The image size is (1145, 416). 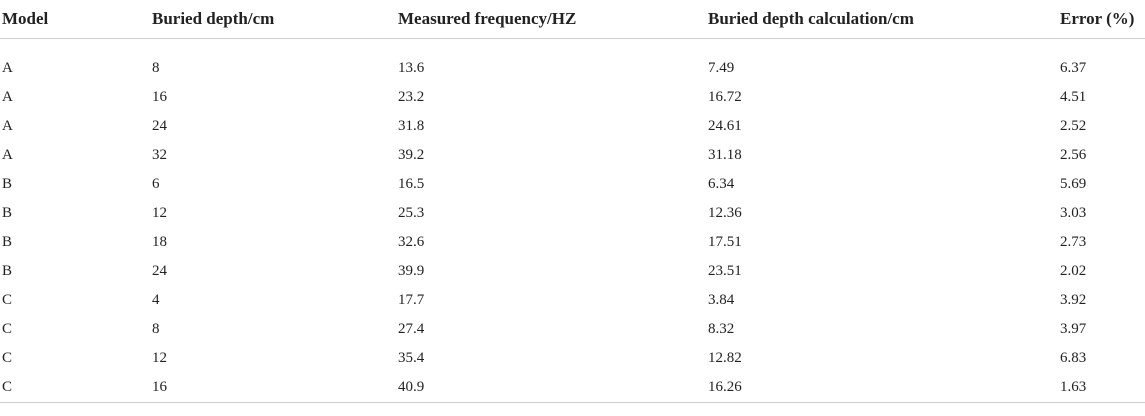 What do you see at coordinates (572, 155) in the screenshot?
I see `table-row: A 32 39.2 31.18 2.56` at bounding box center [572, 155].